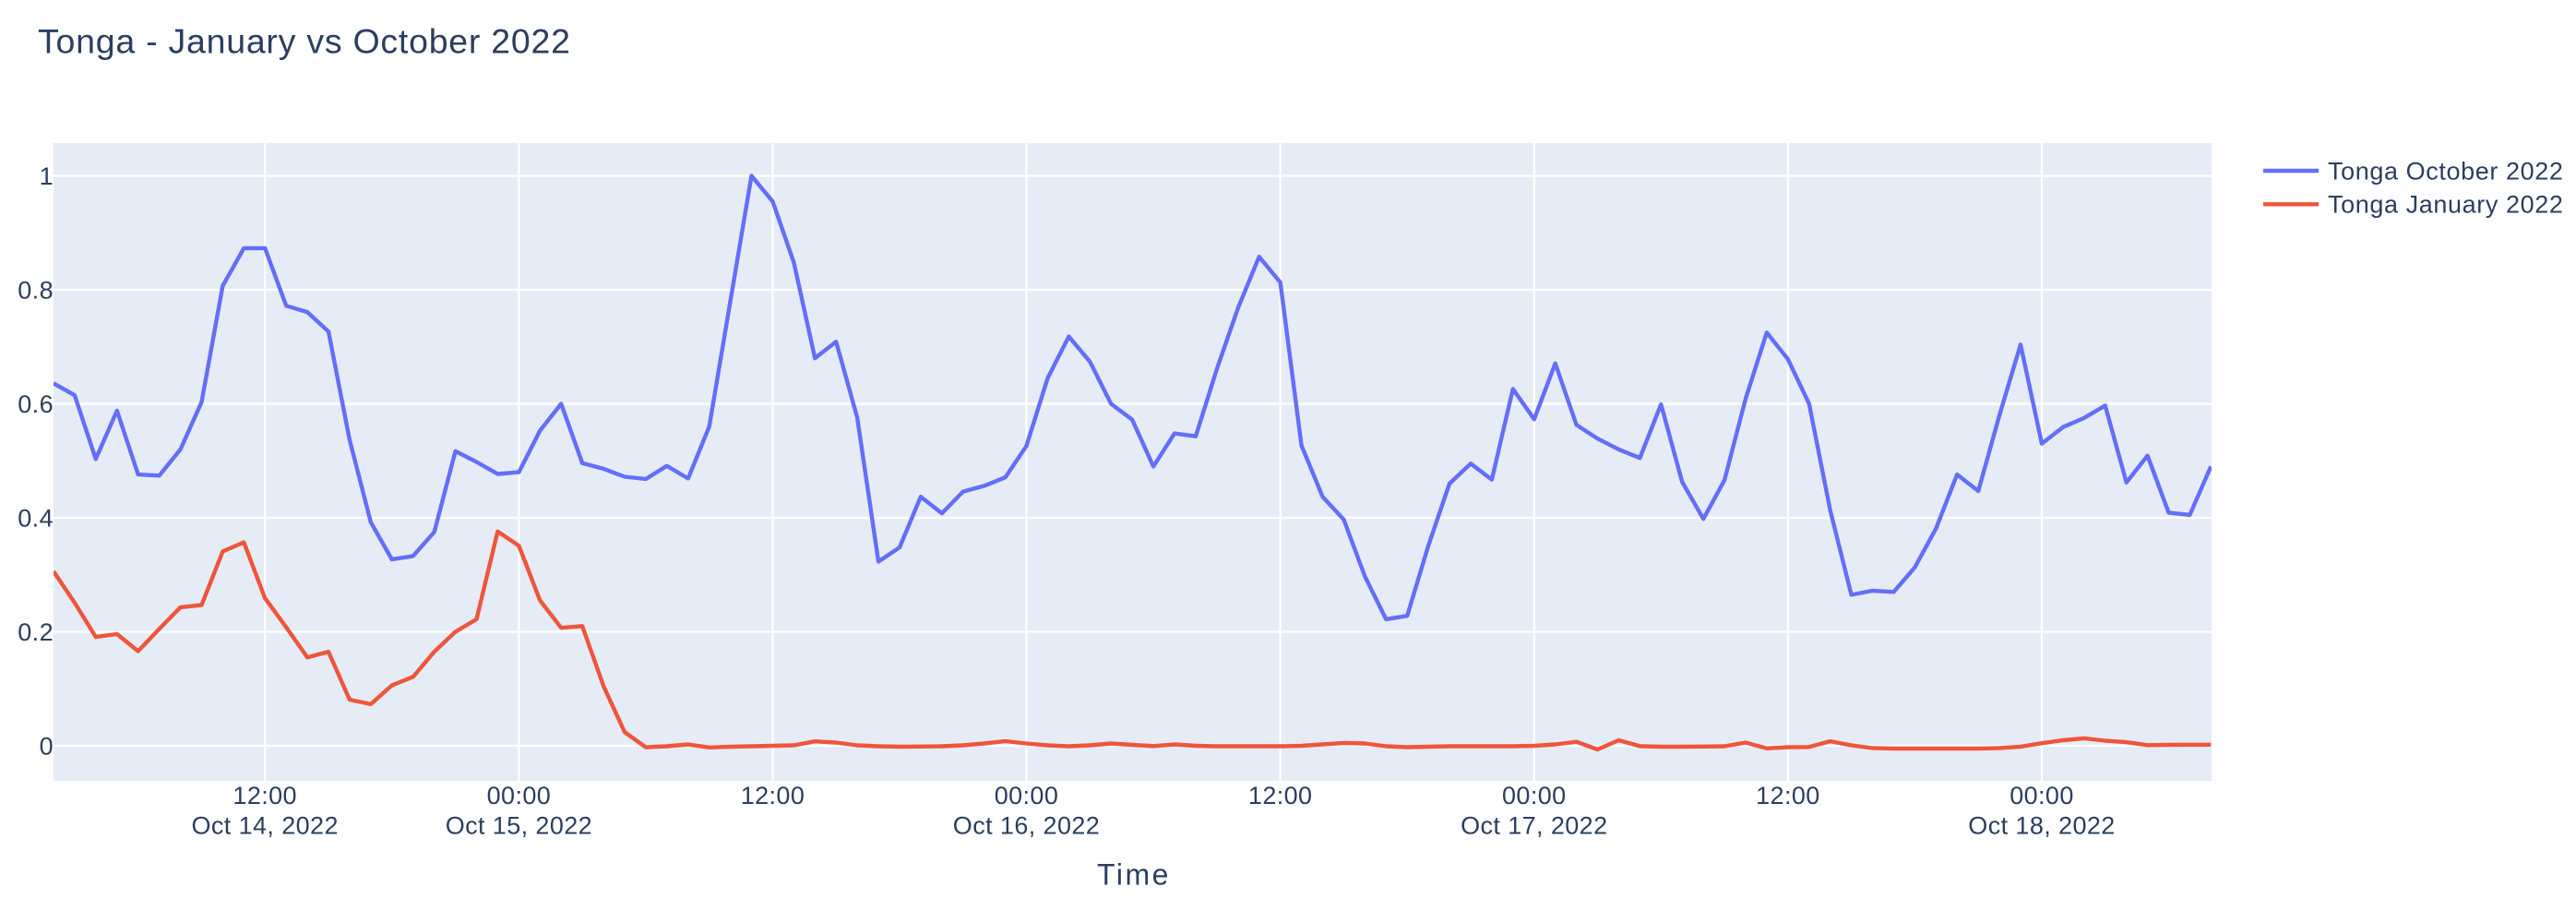 The width and height of the screenshot is (2576, 899). I want to click on svg-text: Tonga January 2022, so click(2446, 205).